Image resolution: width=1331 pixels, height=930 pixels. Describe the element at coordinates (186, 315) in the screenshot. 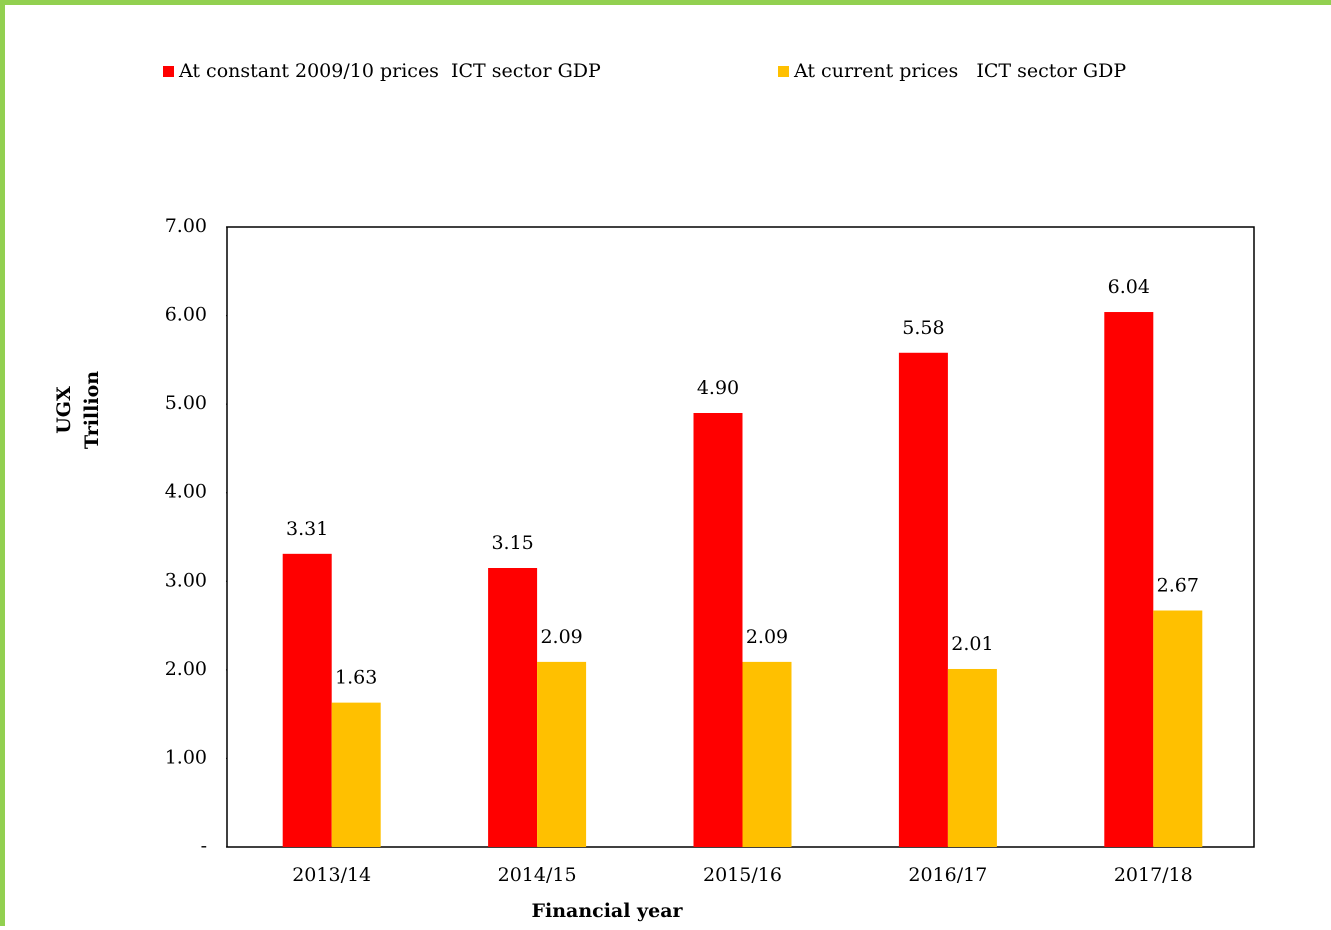

I see `y-tick-label: 6.00` at that location.